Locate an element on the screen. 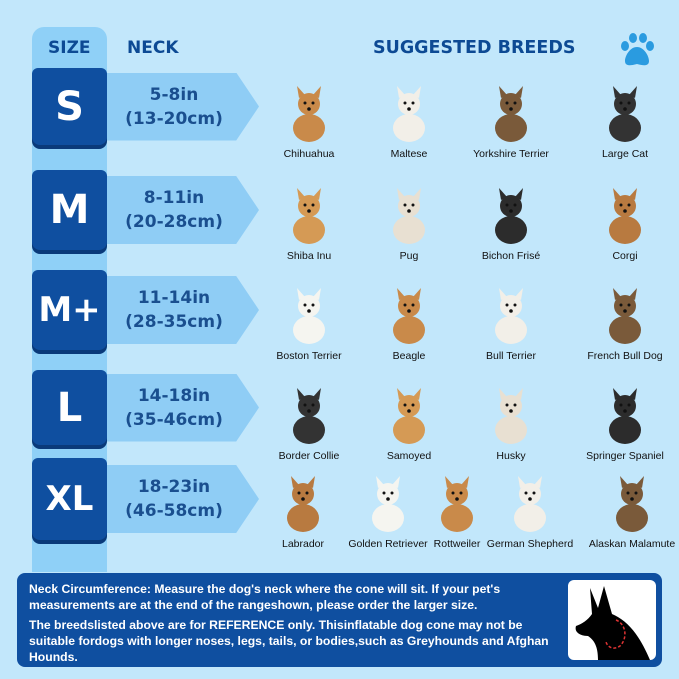  breed-name: Corgi is located at coordinates (625, 256).